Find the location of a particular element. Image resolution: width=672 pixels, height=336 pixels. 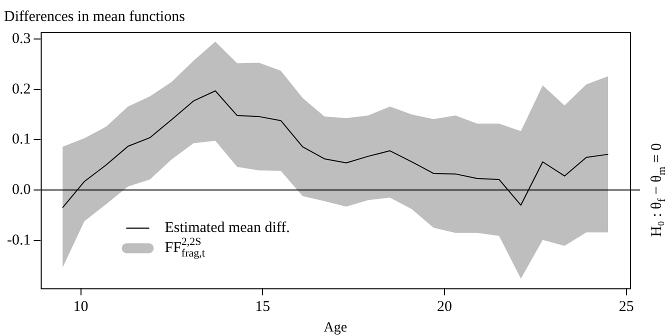

y-tick-label: 0.2 is located at coordinates (21, 89).